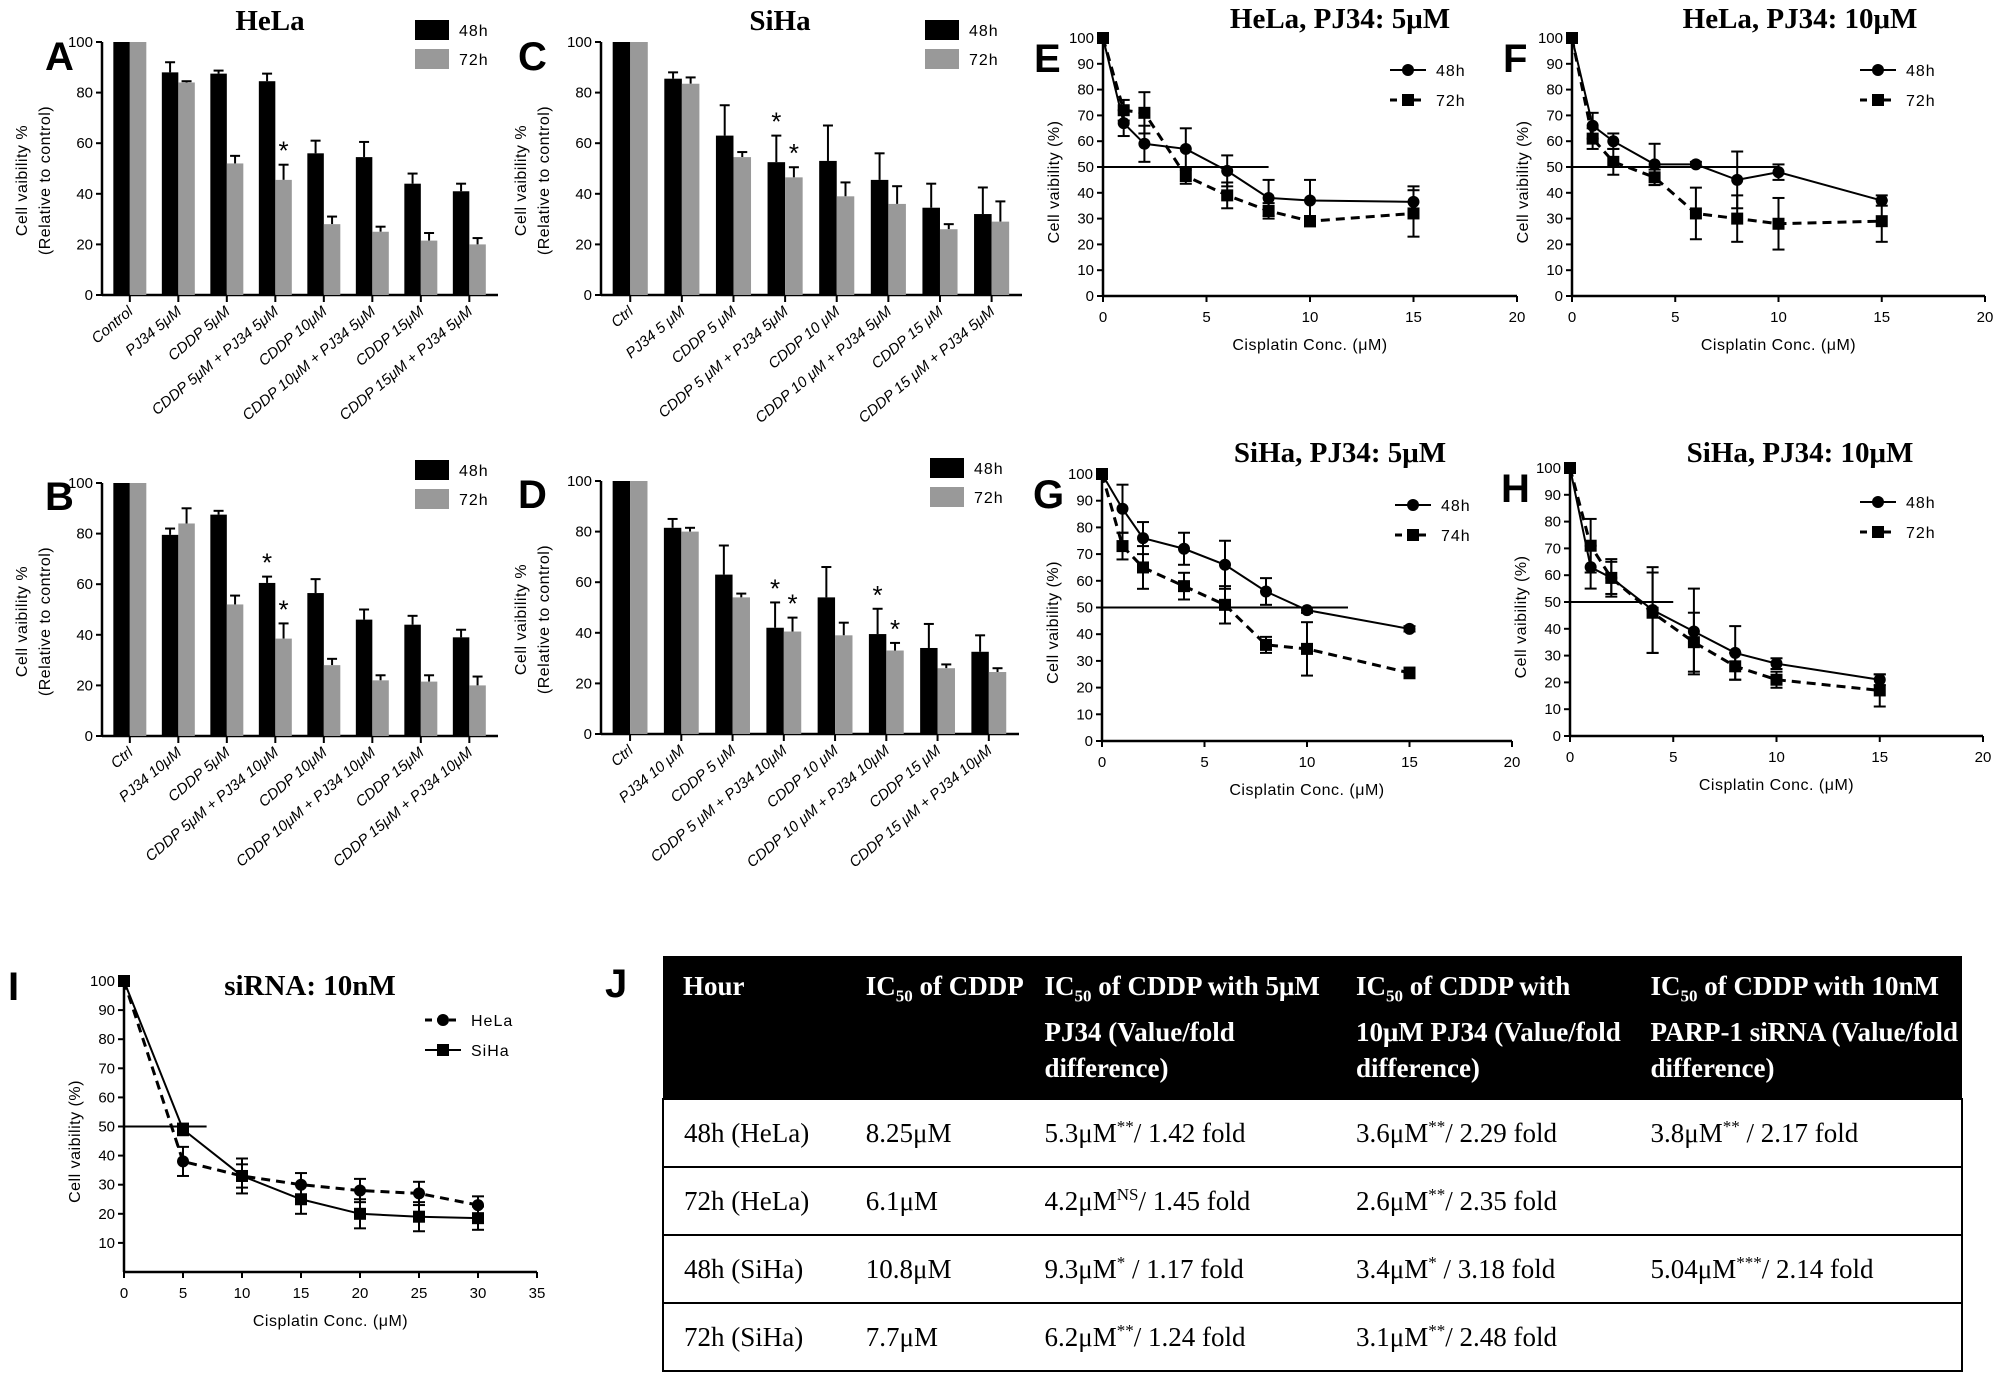 The height and width of the screenshot is (1386, 2000). I want to click on cell-text: 2.6μM, so click(1392, 1201).